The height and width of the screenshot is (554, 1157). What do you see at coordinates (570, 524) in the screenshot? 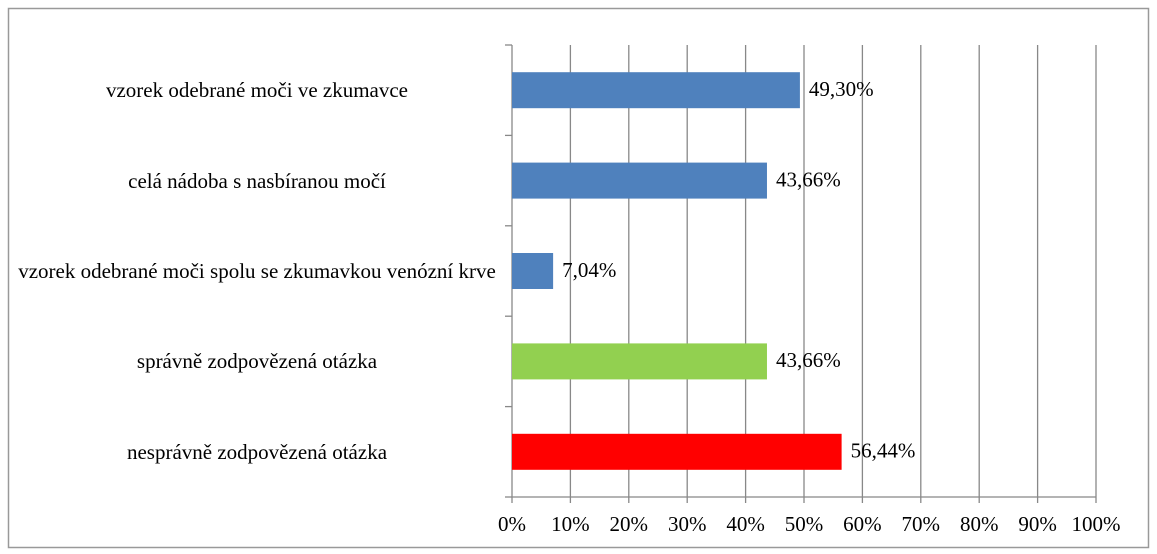
I see `x-tick-label: 10%` at bounding box center [570, 524].